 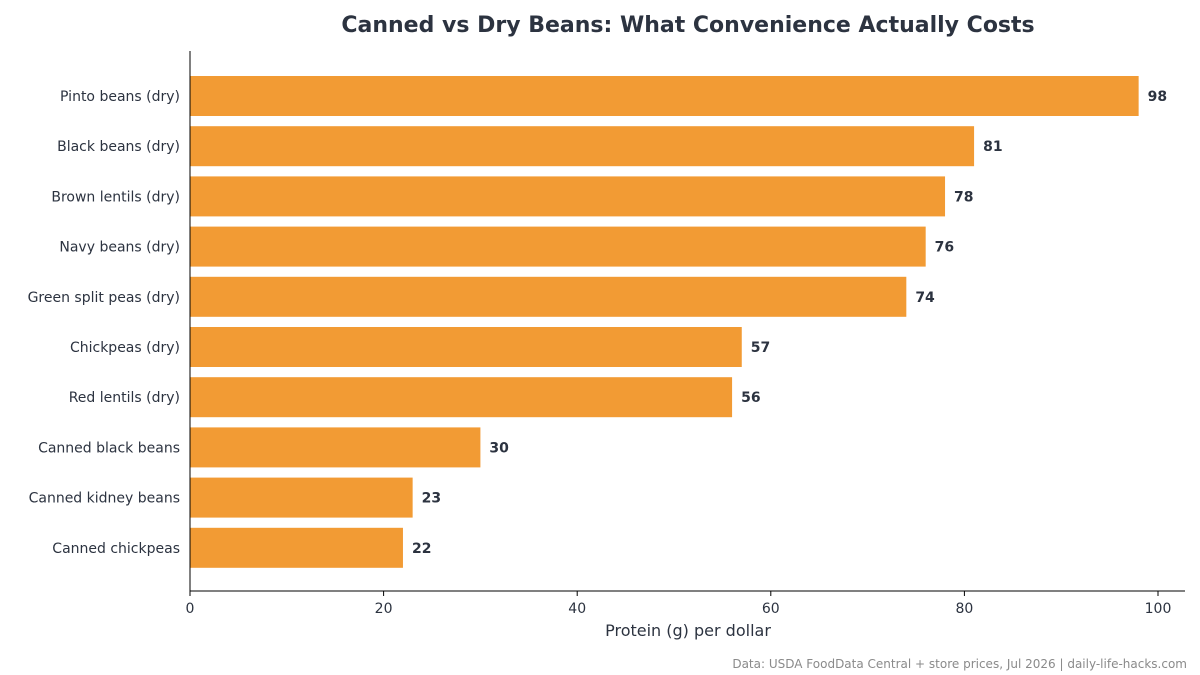 What do you see at coordinates (125, 348) in the screenshot?
I see `category-label: Chickpeas (dry)` at bounding box center [125, 348].